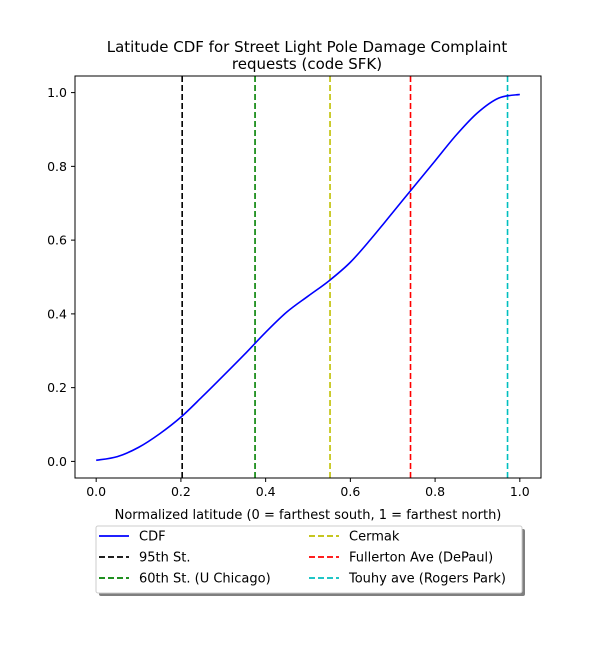 This screenshot has height=650, width=600. What do you see at coordinates (520, 491) in the screenshot?
I see `x-tick-label-5: 1.0` at bounding box center [520, 491].